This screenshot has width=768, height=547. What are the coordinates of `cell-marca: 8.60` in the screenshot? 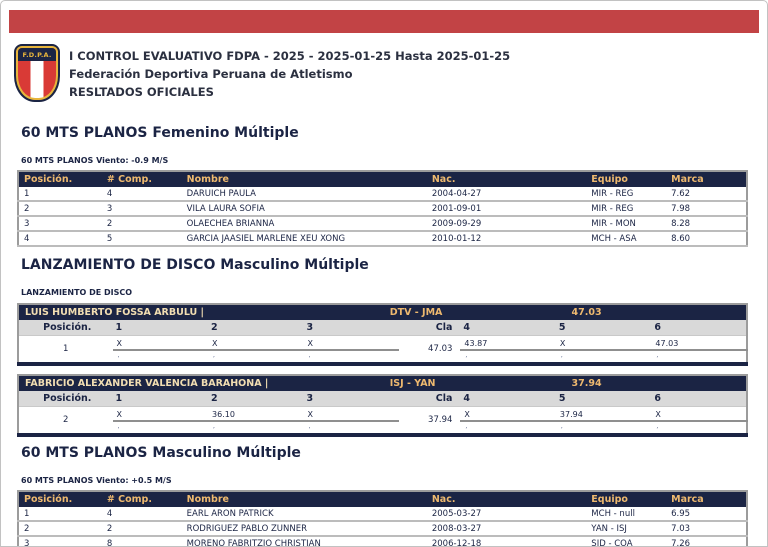 It's located at (706, 239).